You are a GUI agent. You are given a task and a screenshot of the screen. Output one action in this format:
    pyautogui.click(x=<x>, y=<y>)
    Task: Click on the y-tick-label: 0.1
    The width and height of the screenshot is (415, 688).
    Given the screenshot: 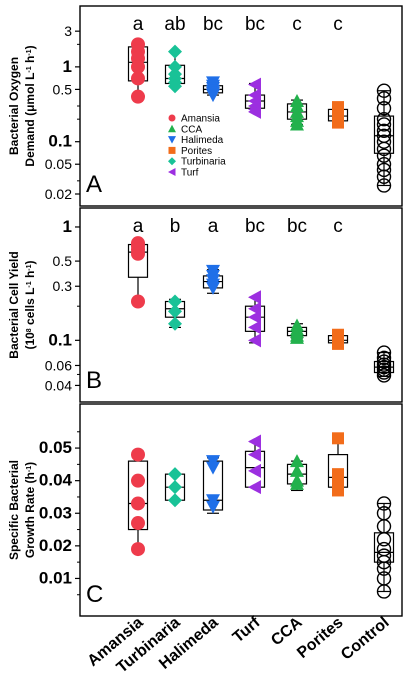 What is the action you would take?
    pyautogui.click(x=60, y=339)
    